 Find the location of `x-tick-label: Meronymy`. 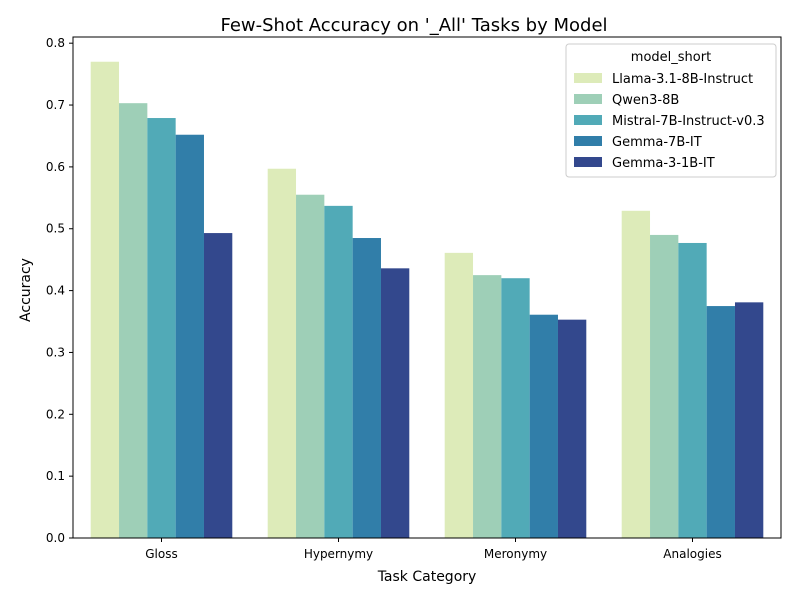

x-tick-label: Meronymy is located at coordinates (515, 554).